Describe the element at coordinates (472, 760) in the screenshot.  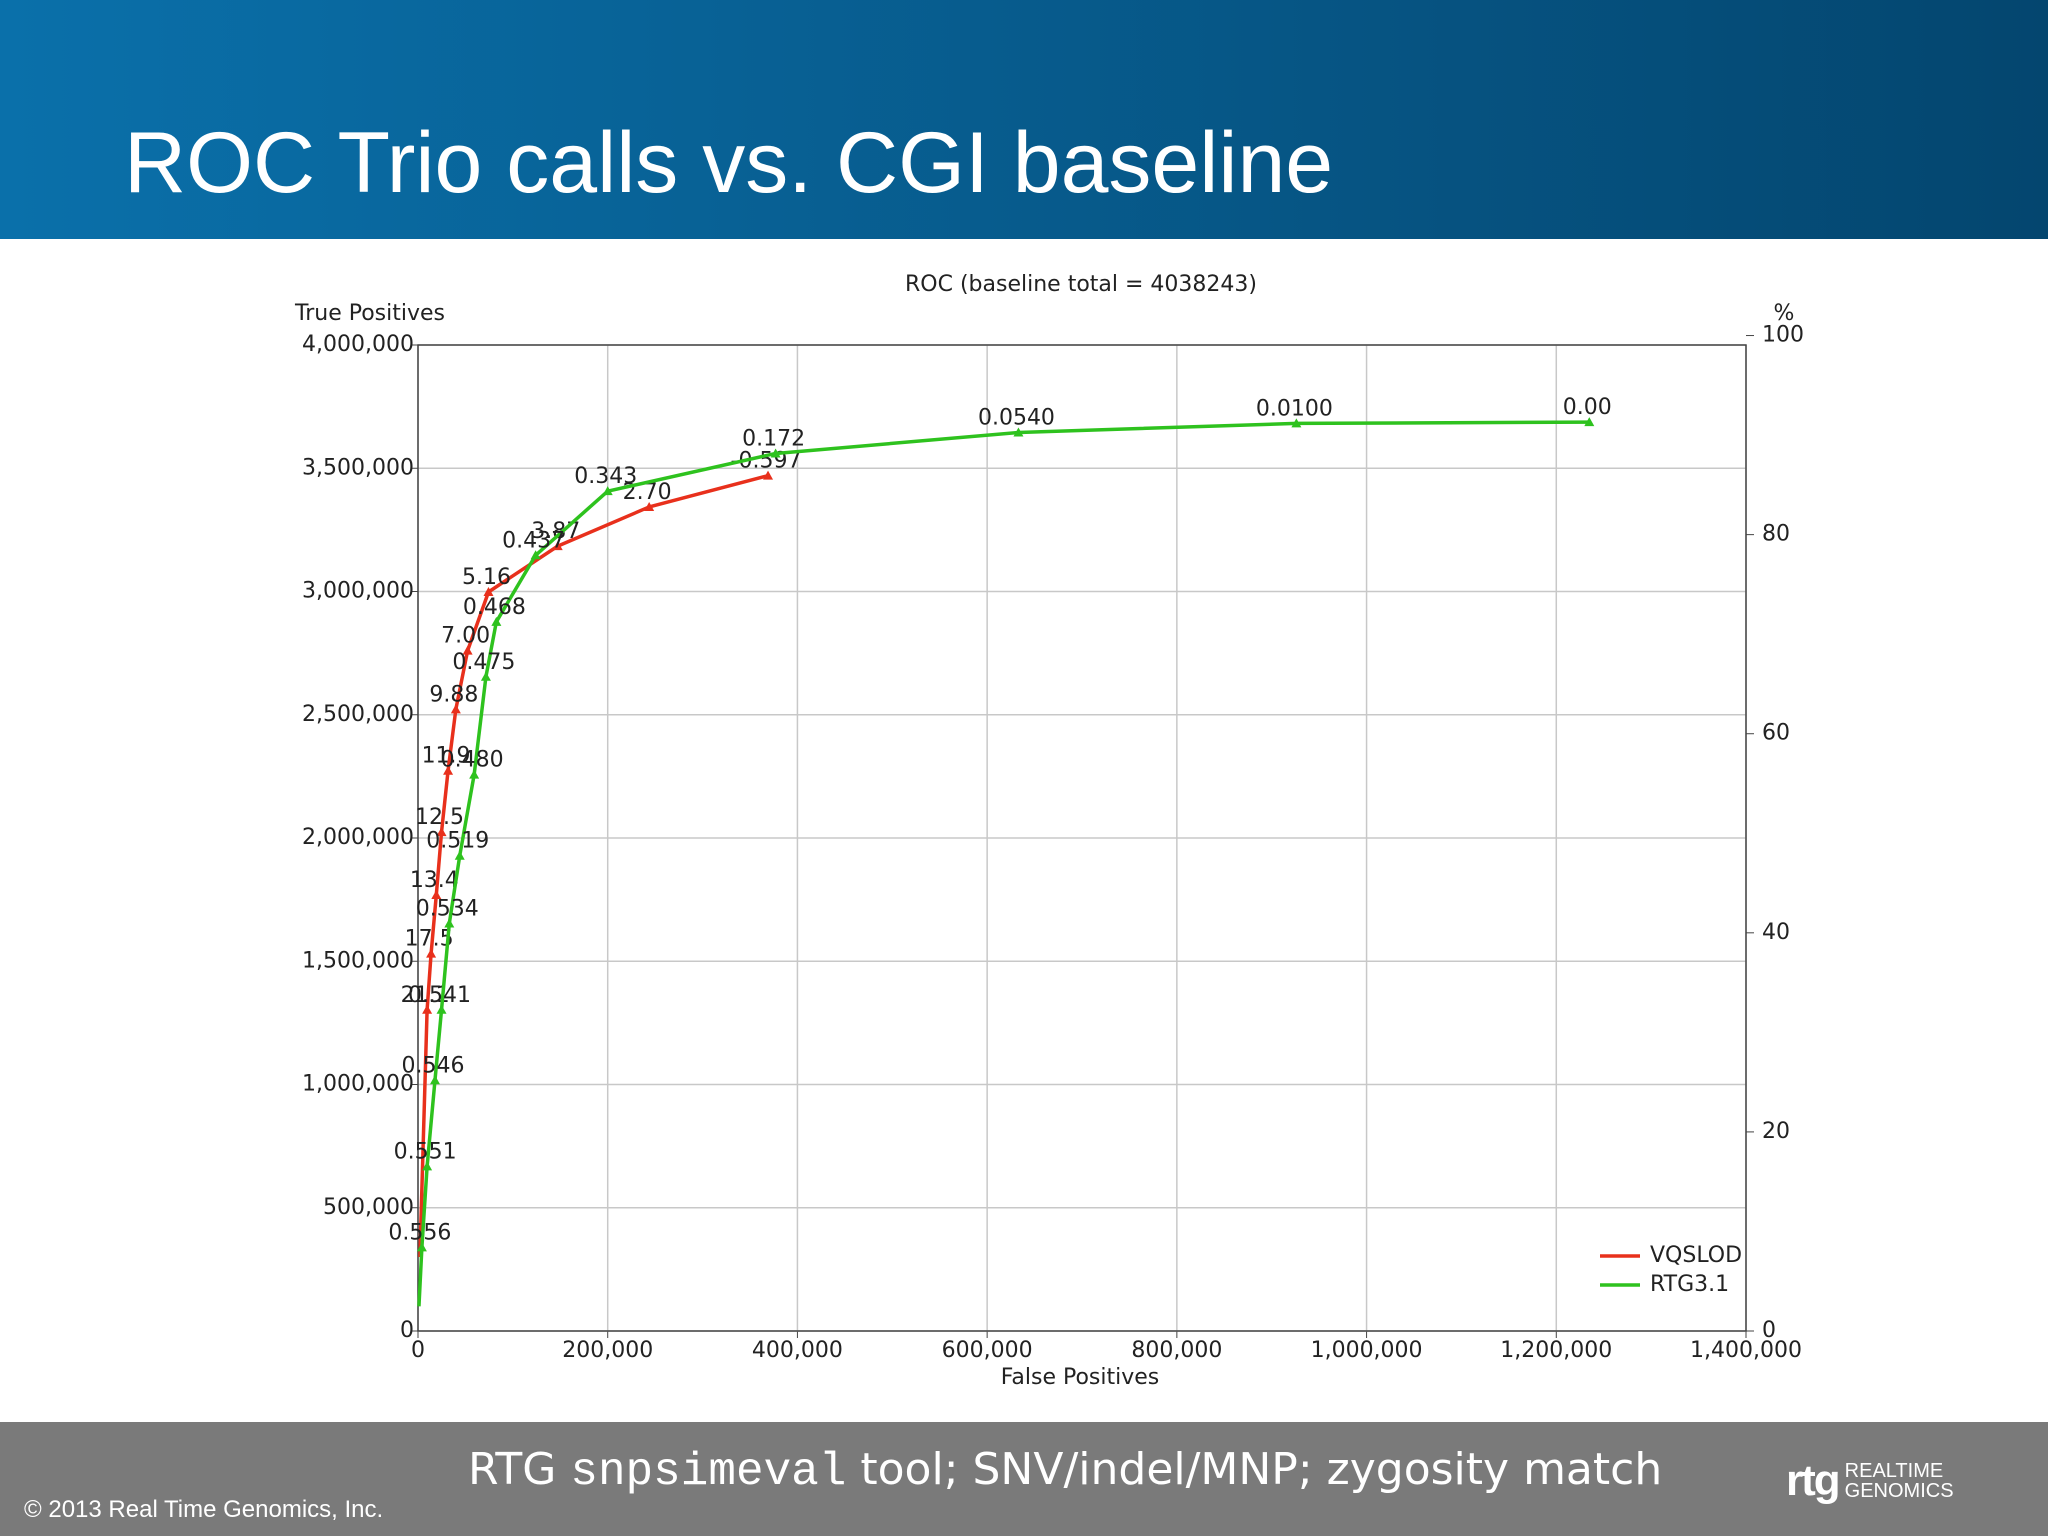
I see `point-label: 0.480` at that location.